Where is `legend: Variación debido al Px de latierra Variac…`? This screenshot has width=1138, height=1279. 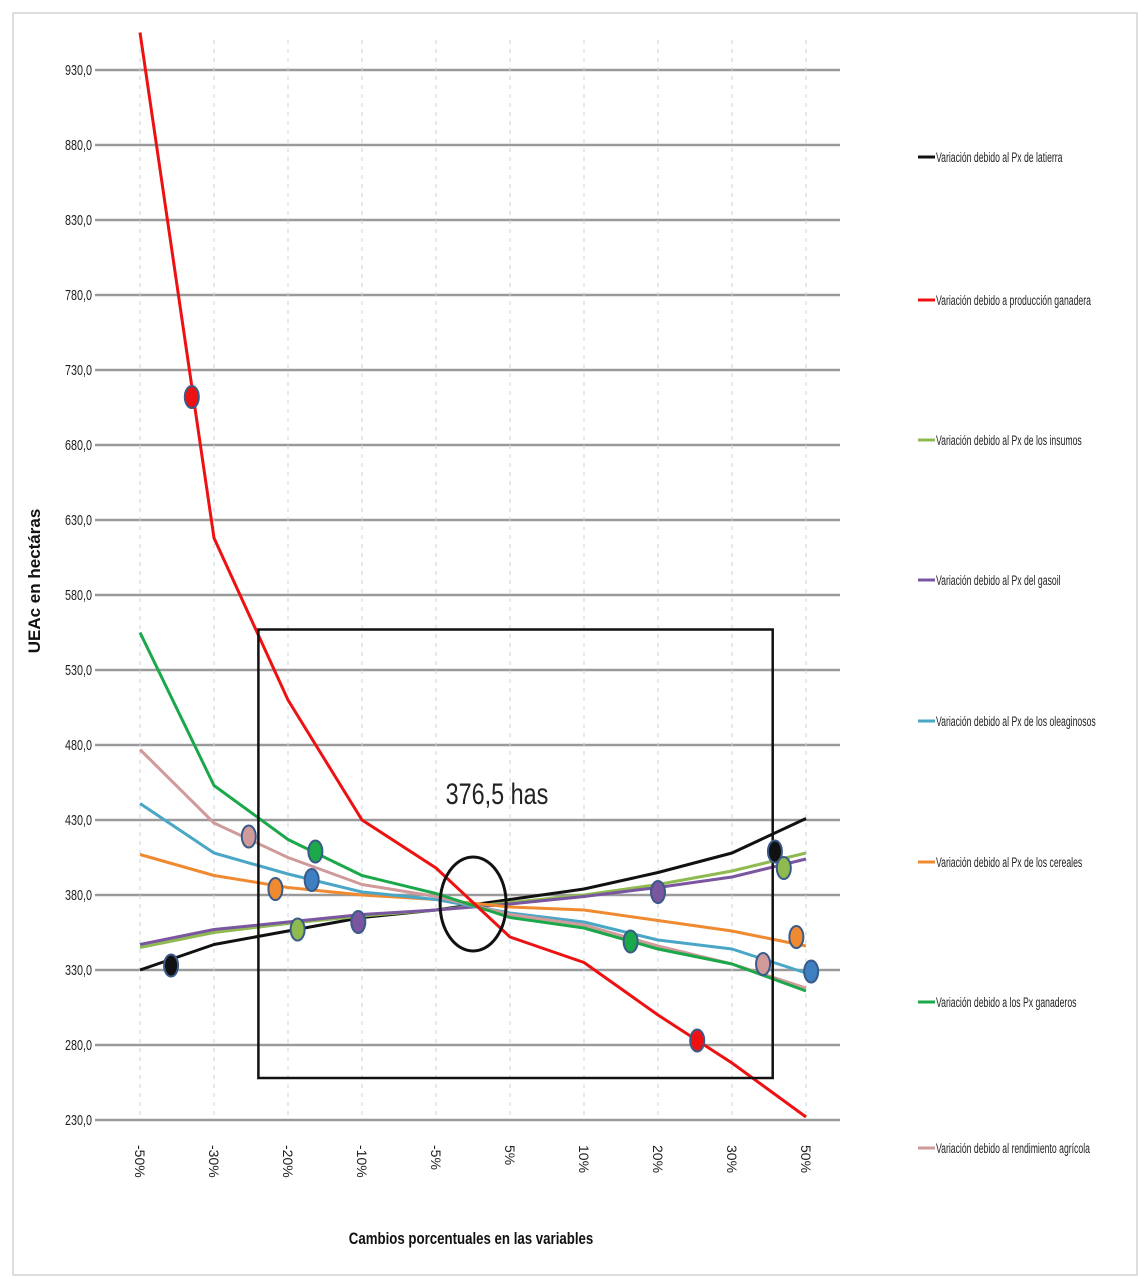 legend: Variación debido al Px de latierra Variac… is located at coordinates (1007, 653).